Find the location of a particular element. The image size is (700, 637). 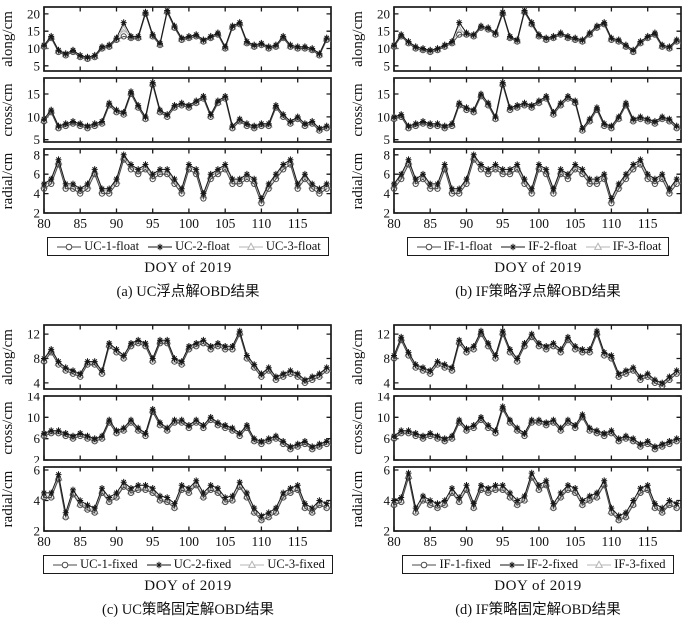

y-tick-label: 10 is located at coordinates (383, 417).